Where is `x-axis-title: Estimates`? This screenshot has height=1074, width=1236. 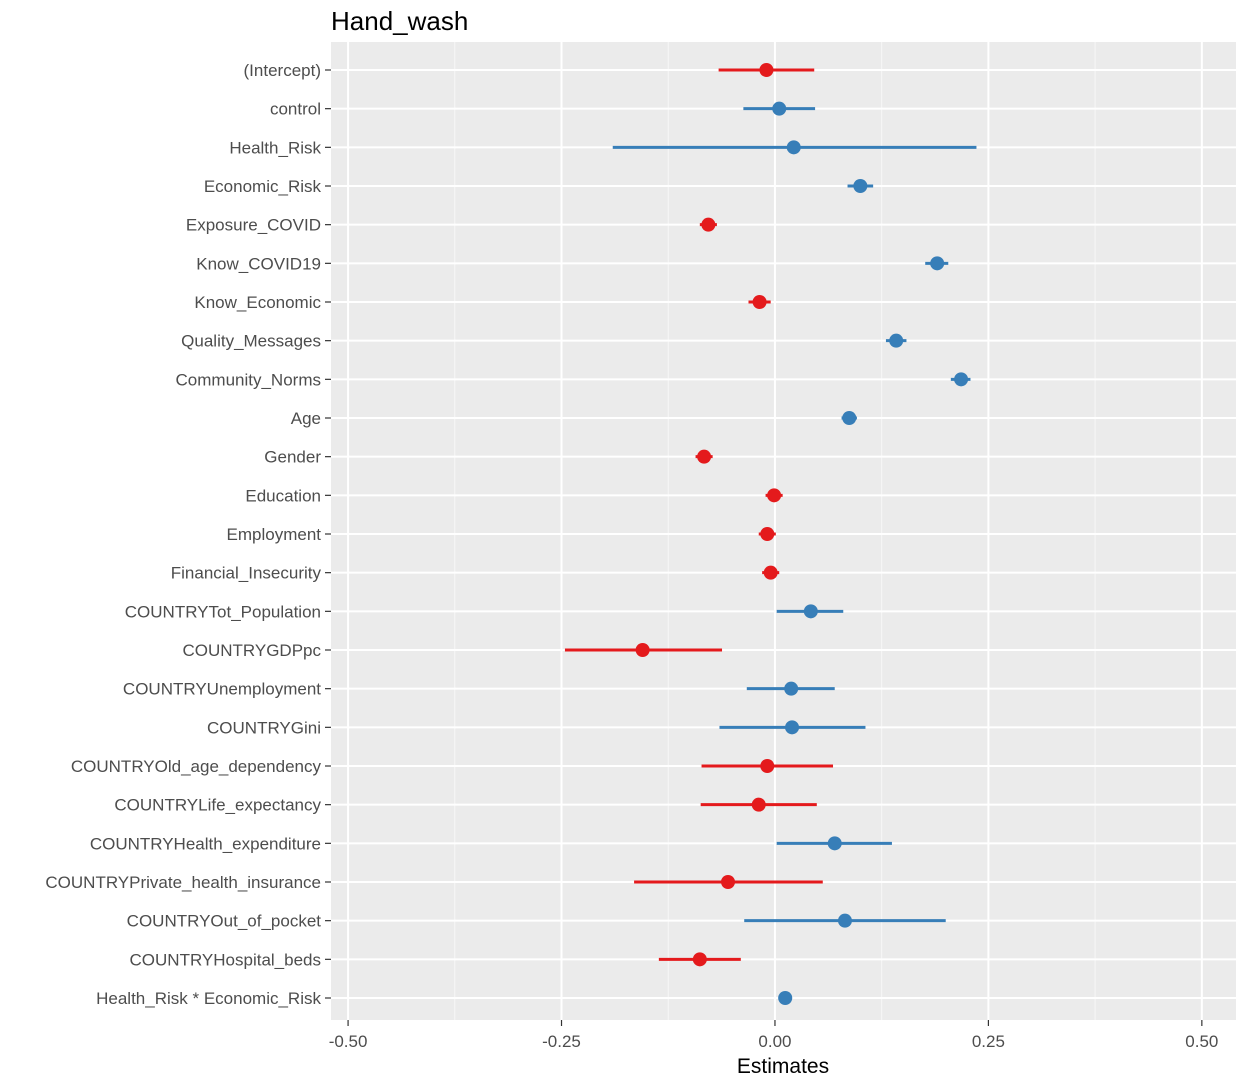
x-axis-title: Estimates is located at coordinates (783, 1064).